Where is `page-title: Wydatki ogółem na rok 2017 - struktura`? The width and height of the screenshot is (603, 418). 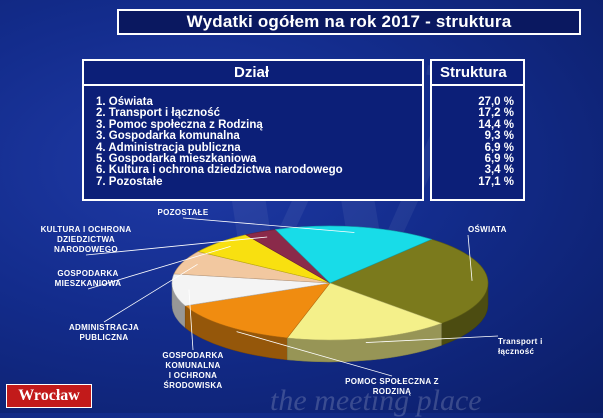
page-title: Wydatki ogółem na rok 2017 - struktura is located at coordinates (349, 21).